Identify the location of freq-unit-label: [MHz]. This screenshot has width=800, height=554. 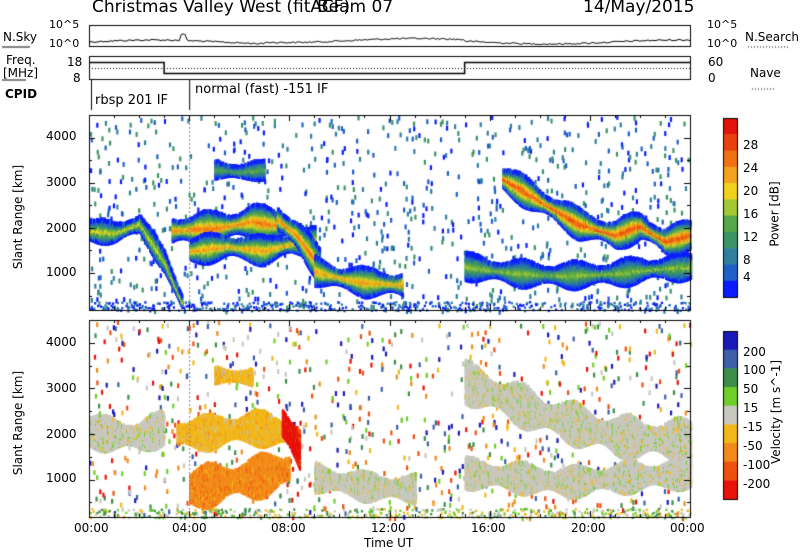
(21, 73).